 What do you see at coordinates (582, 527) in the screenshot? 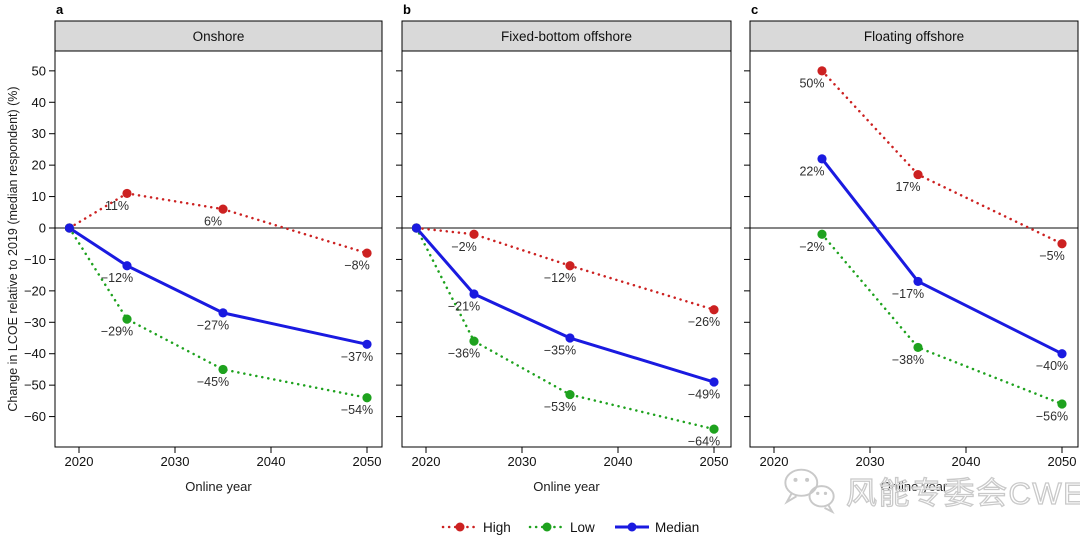
I see `legend-label-low: Low` at bounding box center [582, 527].